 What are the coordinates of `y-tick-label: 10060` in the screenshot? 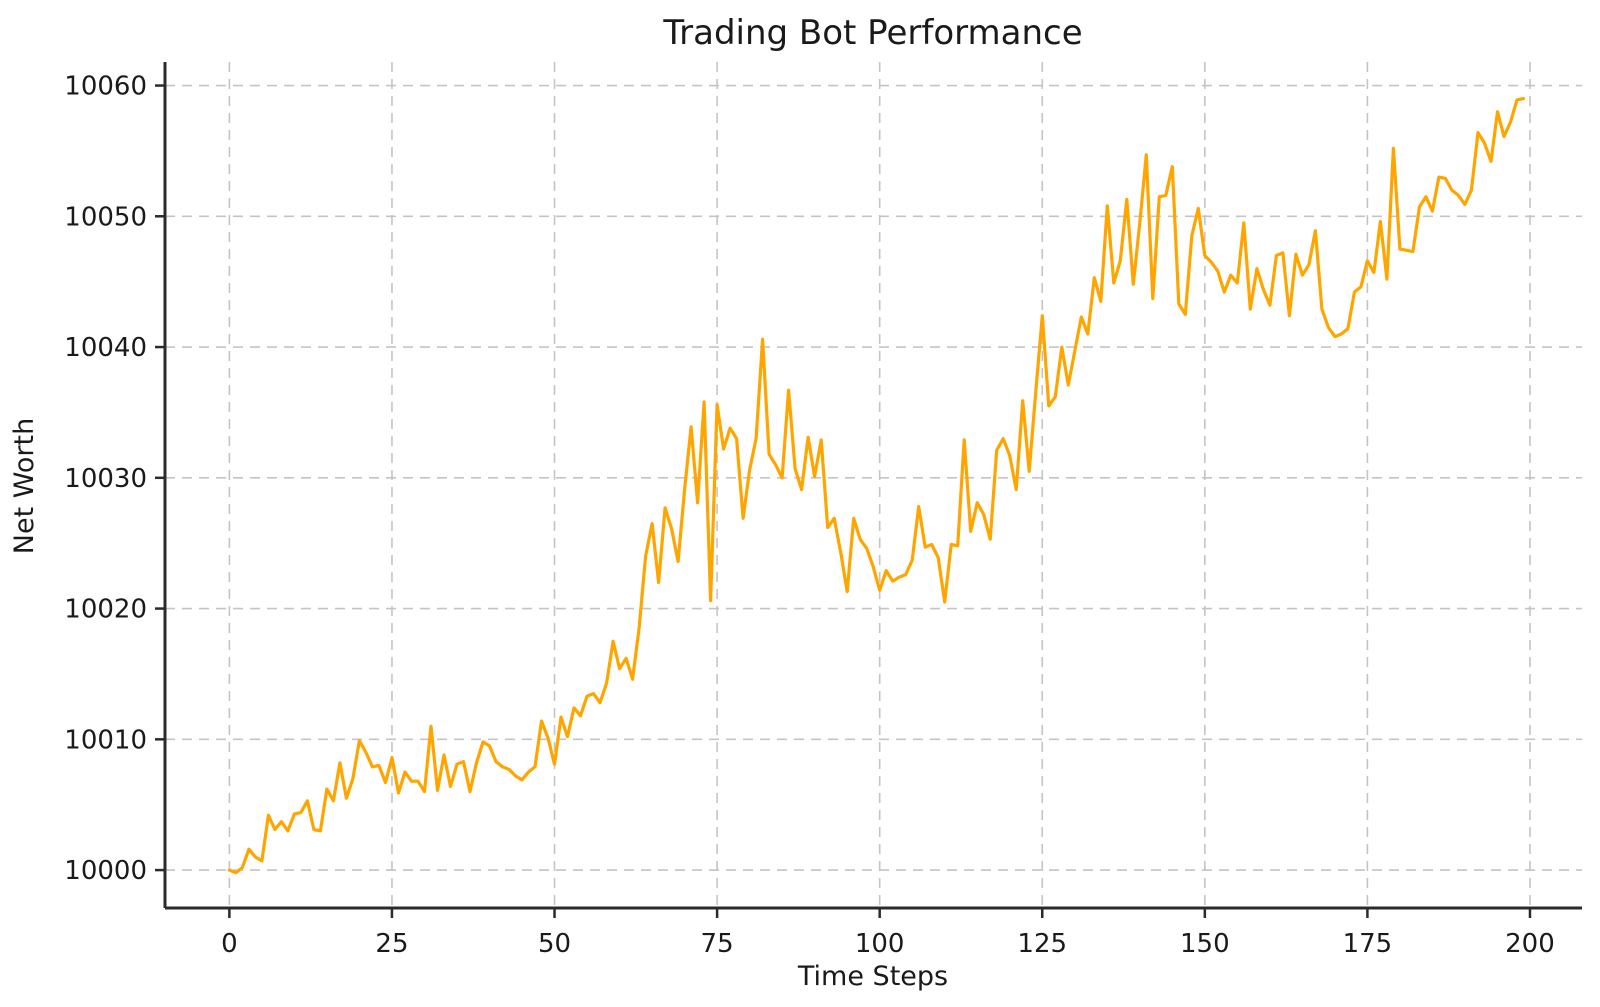 It's located at (105, 87).